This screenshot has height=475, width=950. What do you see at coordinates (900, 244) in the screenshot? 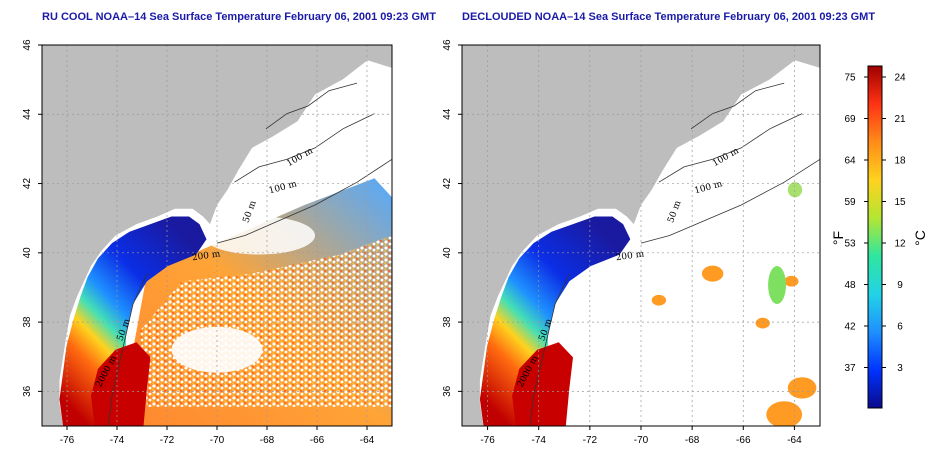
I see `celsius-tick-label: 12` at bounding box center [900, 244].